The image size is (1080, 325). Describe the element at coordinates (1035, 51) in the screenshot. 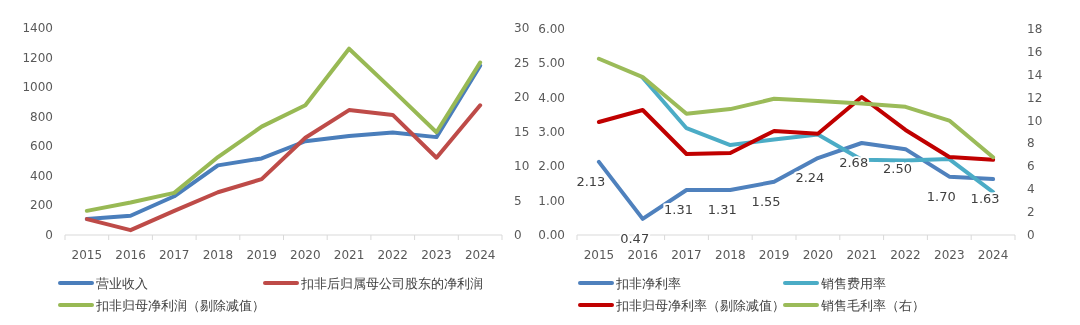

I see `y2-tick-label: 16` at that location.